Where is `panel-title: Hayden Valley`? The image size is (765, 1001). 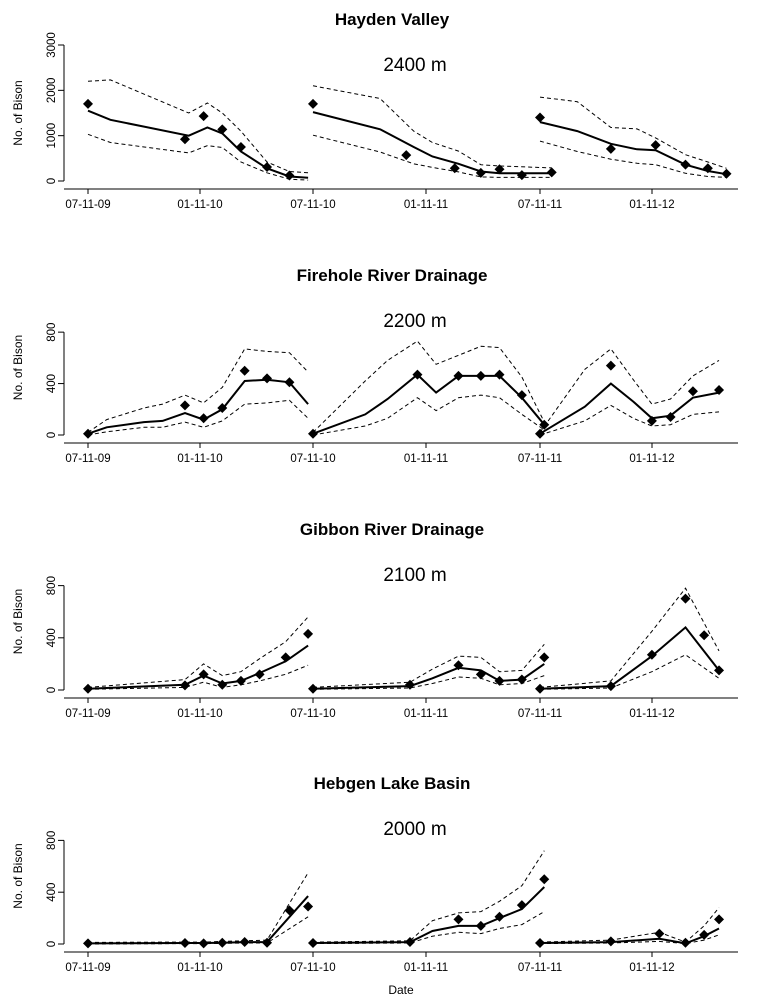
panel-title: Hayden Valley is located at coordinates (392, 19).